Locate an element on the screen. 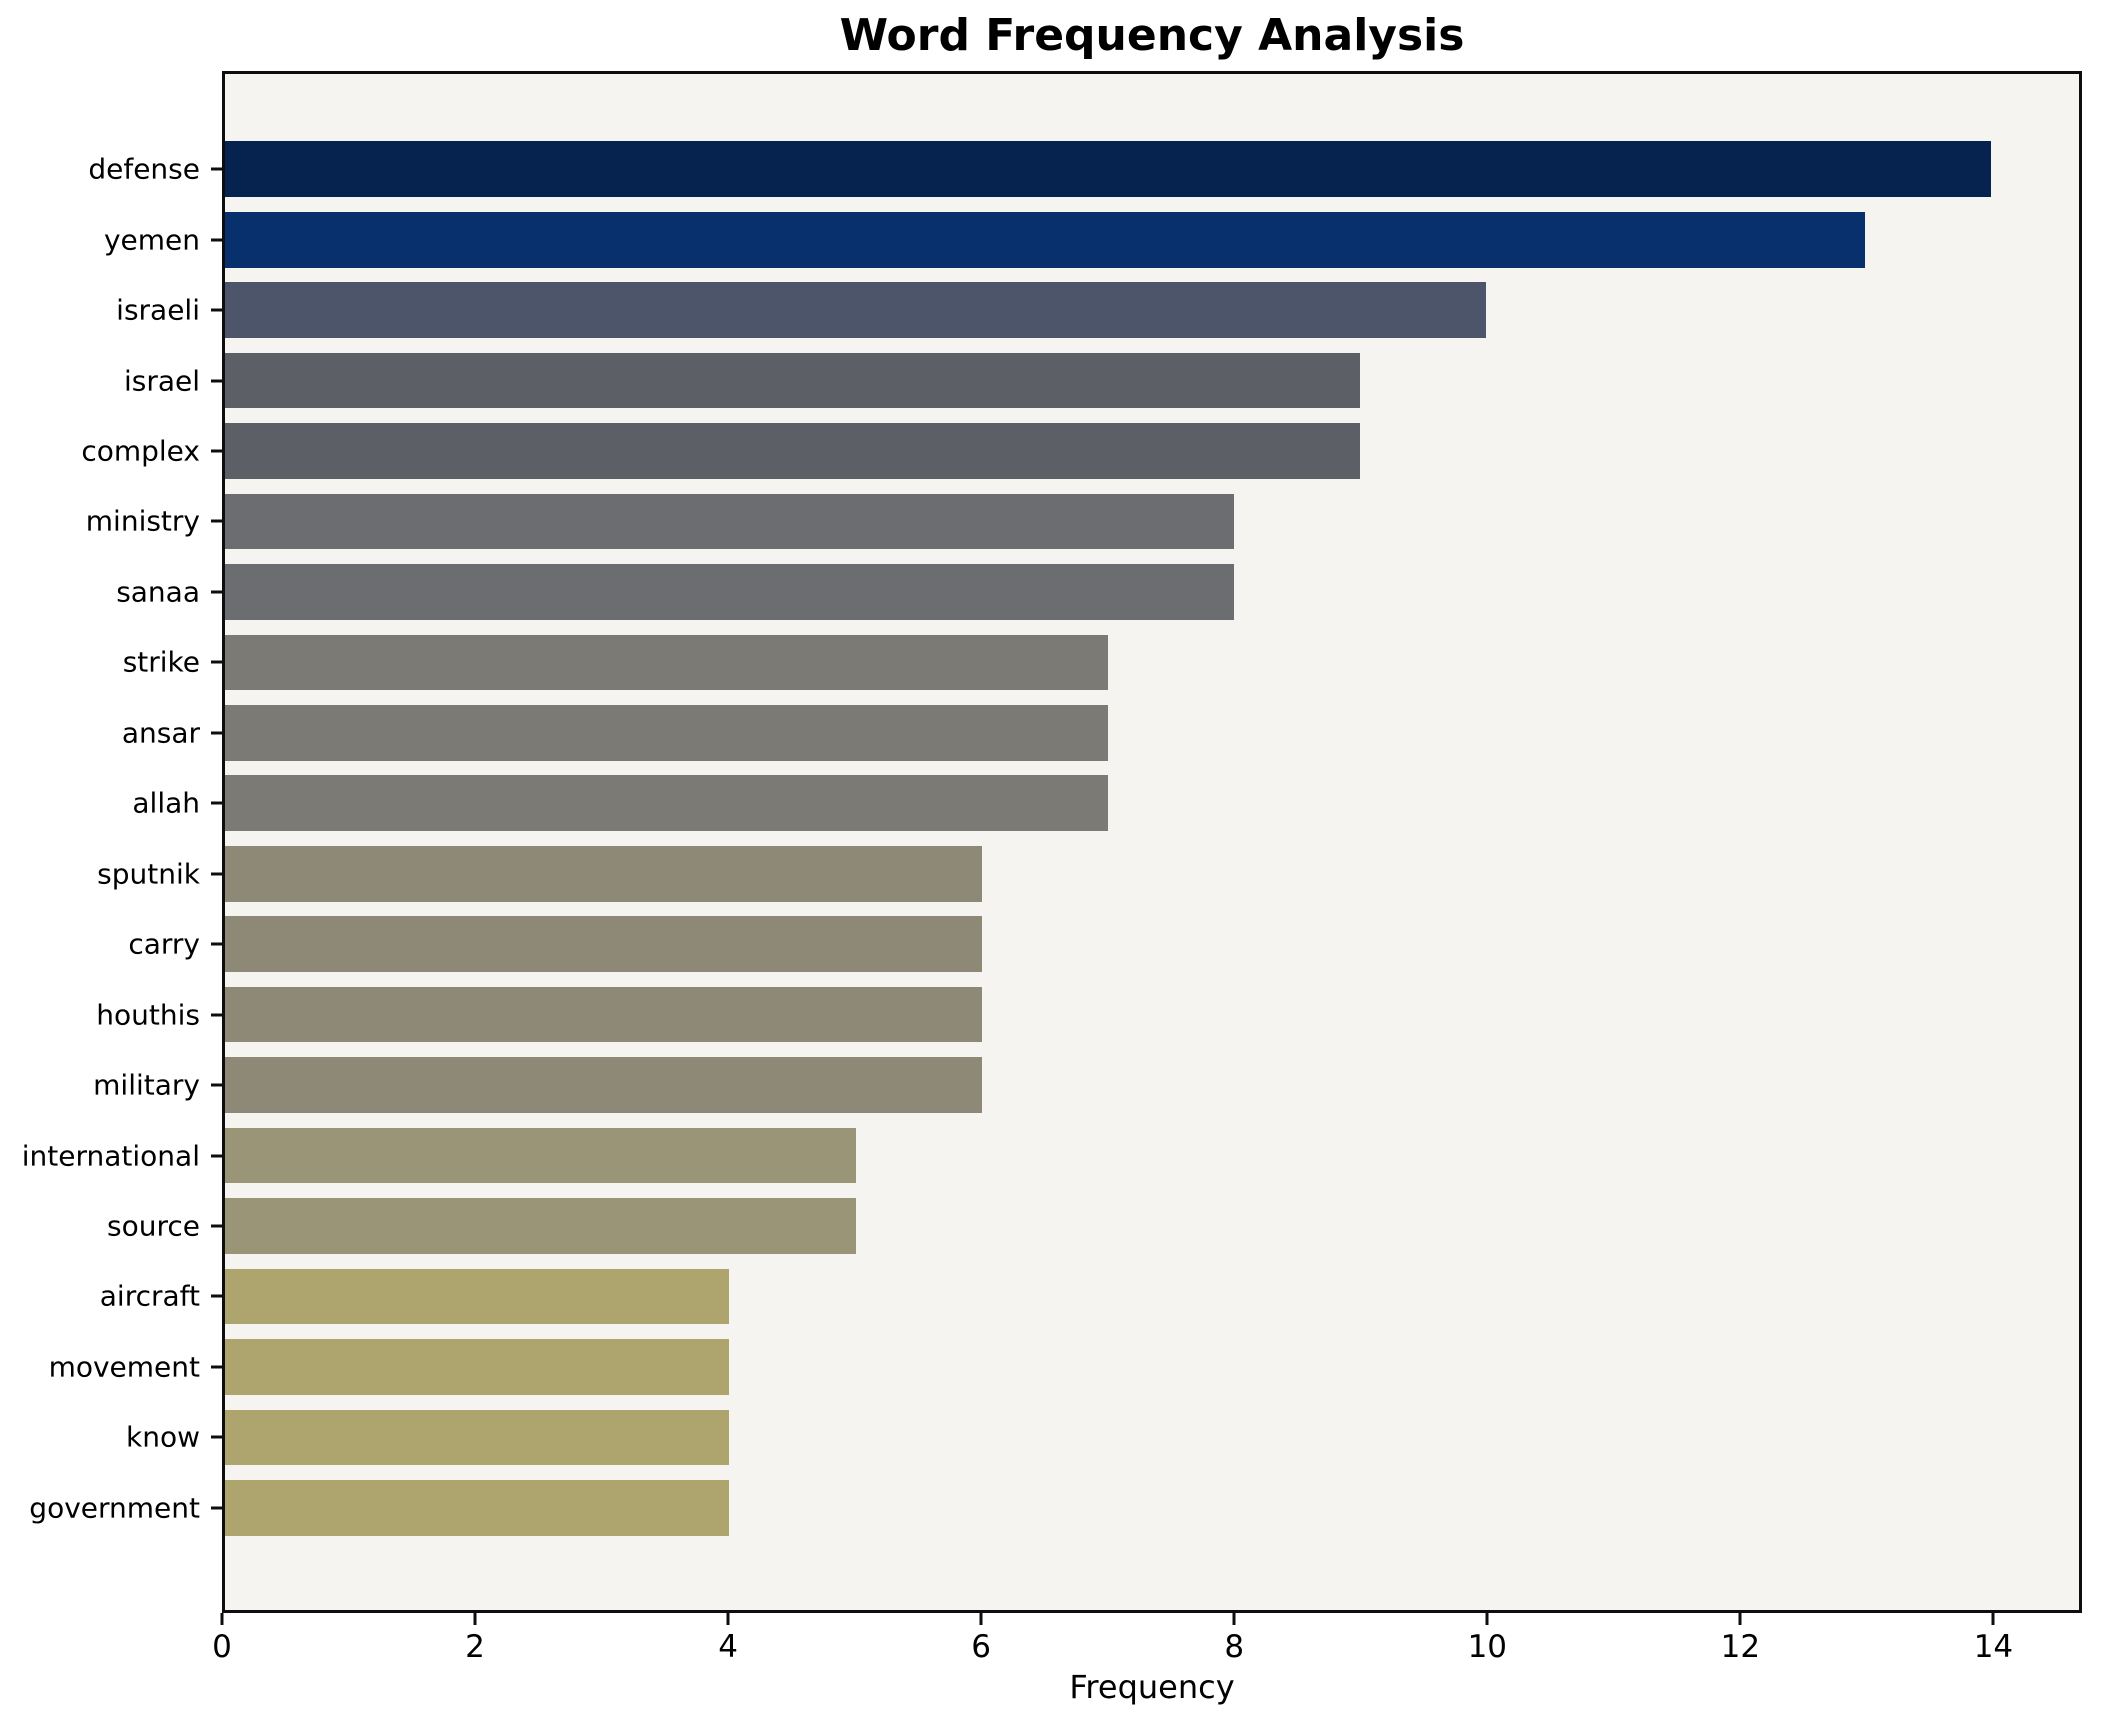  bar-row: complex is located at coordinates (1080, 451).